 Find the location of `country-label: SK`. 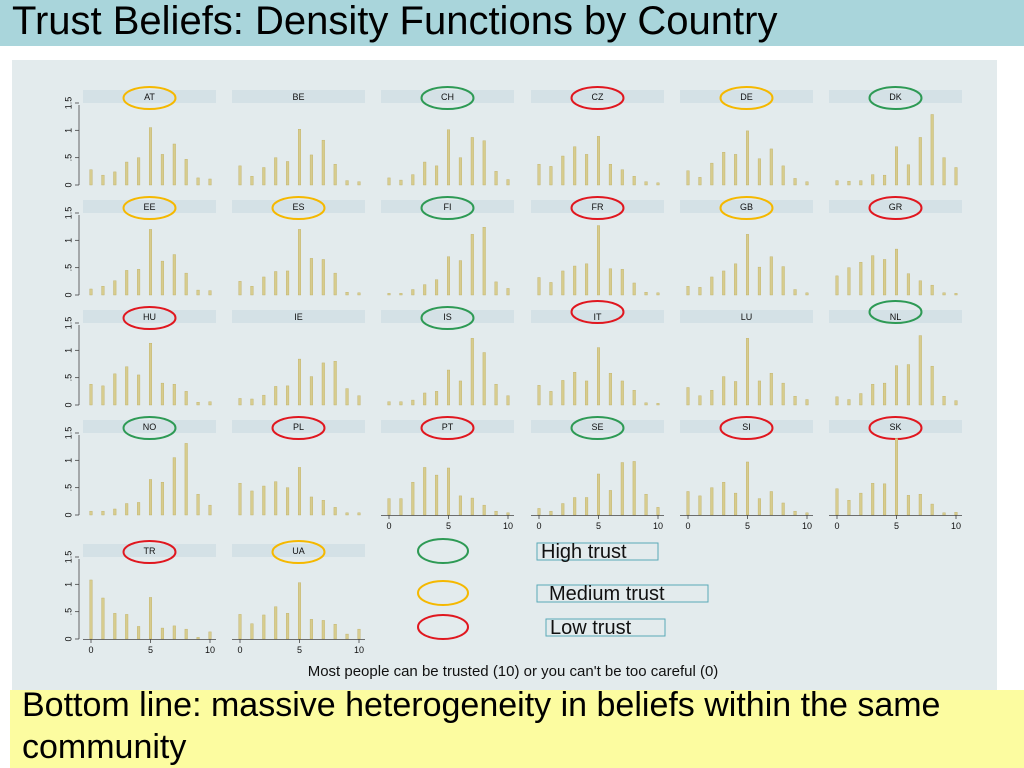

country-label: SK is located at coordinates (895, 427).